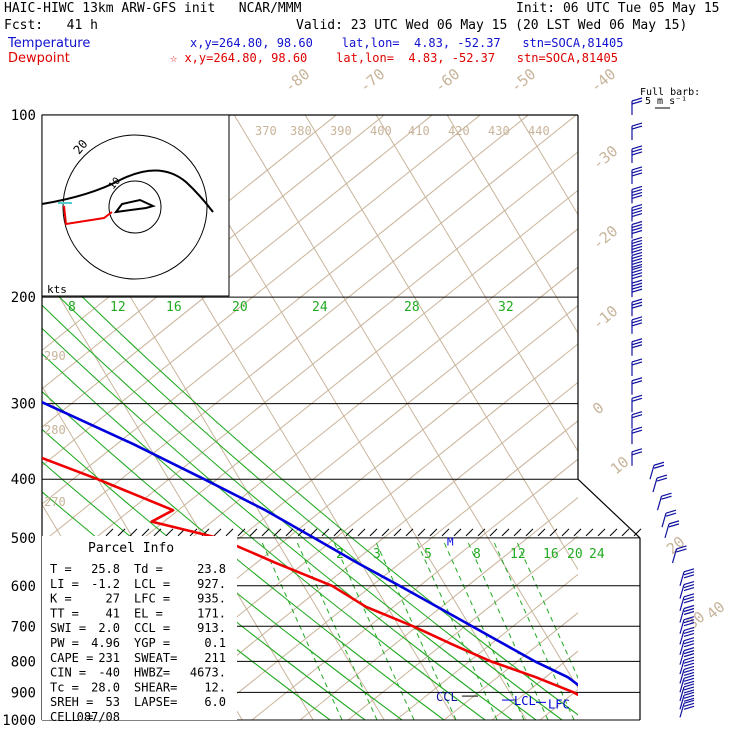 The image size is (740, 744). Describe the element at coordinates (139, 628) in the screenshot. I see `parcel-info-box` at that location.